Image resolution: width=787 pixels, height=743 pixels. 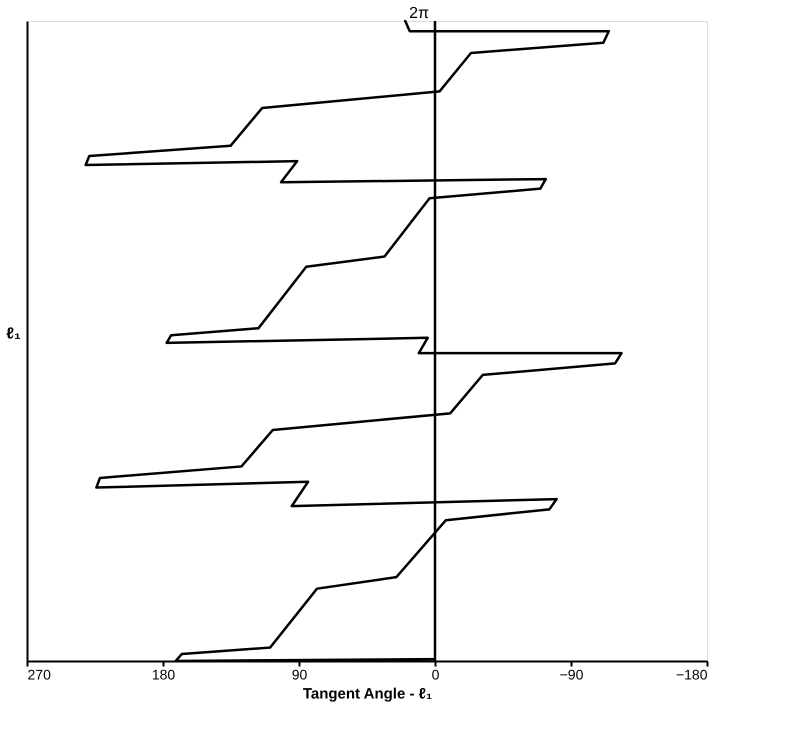 What do you see at coordinates (14, 334) in the screenshot?
I see `y-axis-title: ℓ₁` at bounding box center [14, 334].